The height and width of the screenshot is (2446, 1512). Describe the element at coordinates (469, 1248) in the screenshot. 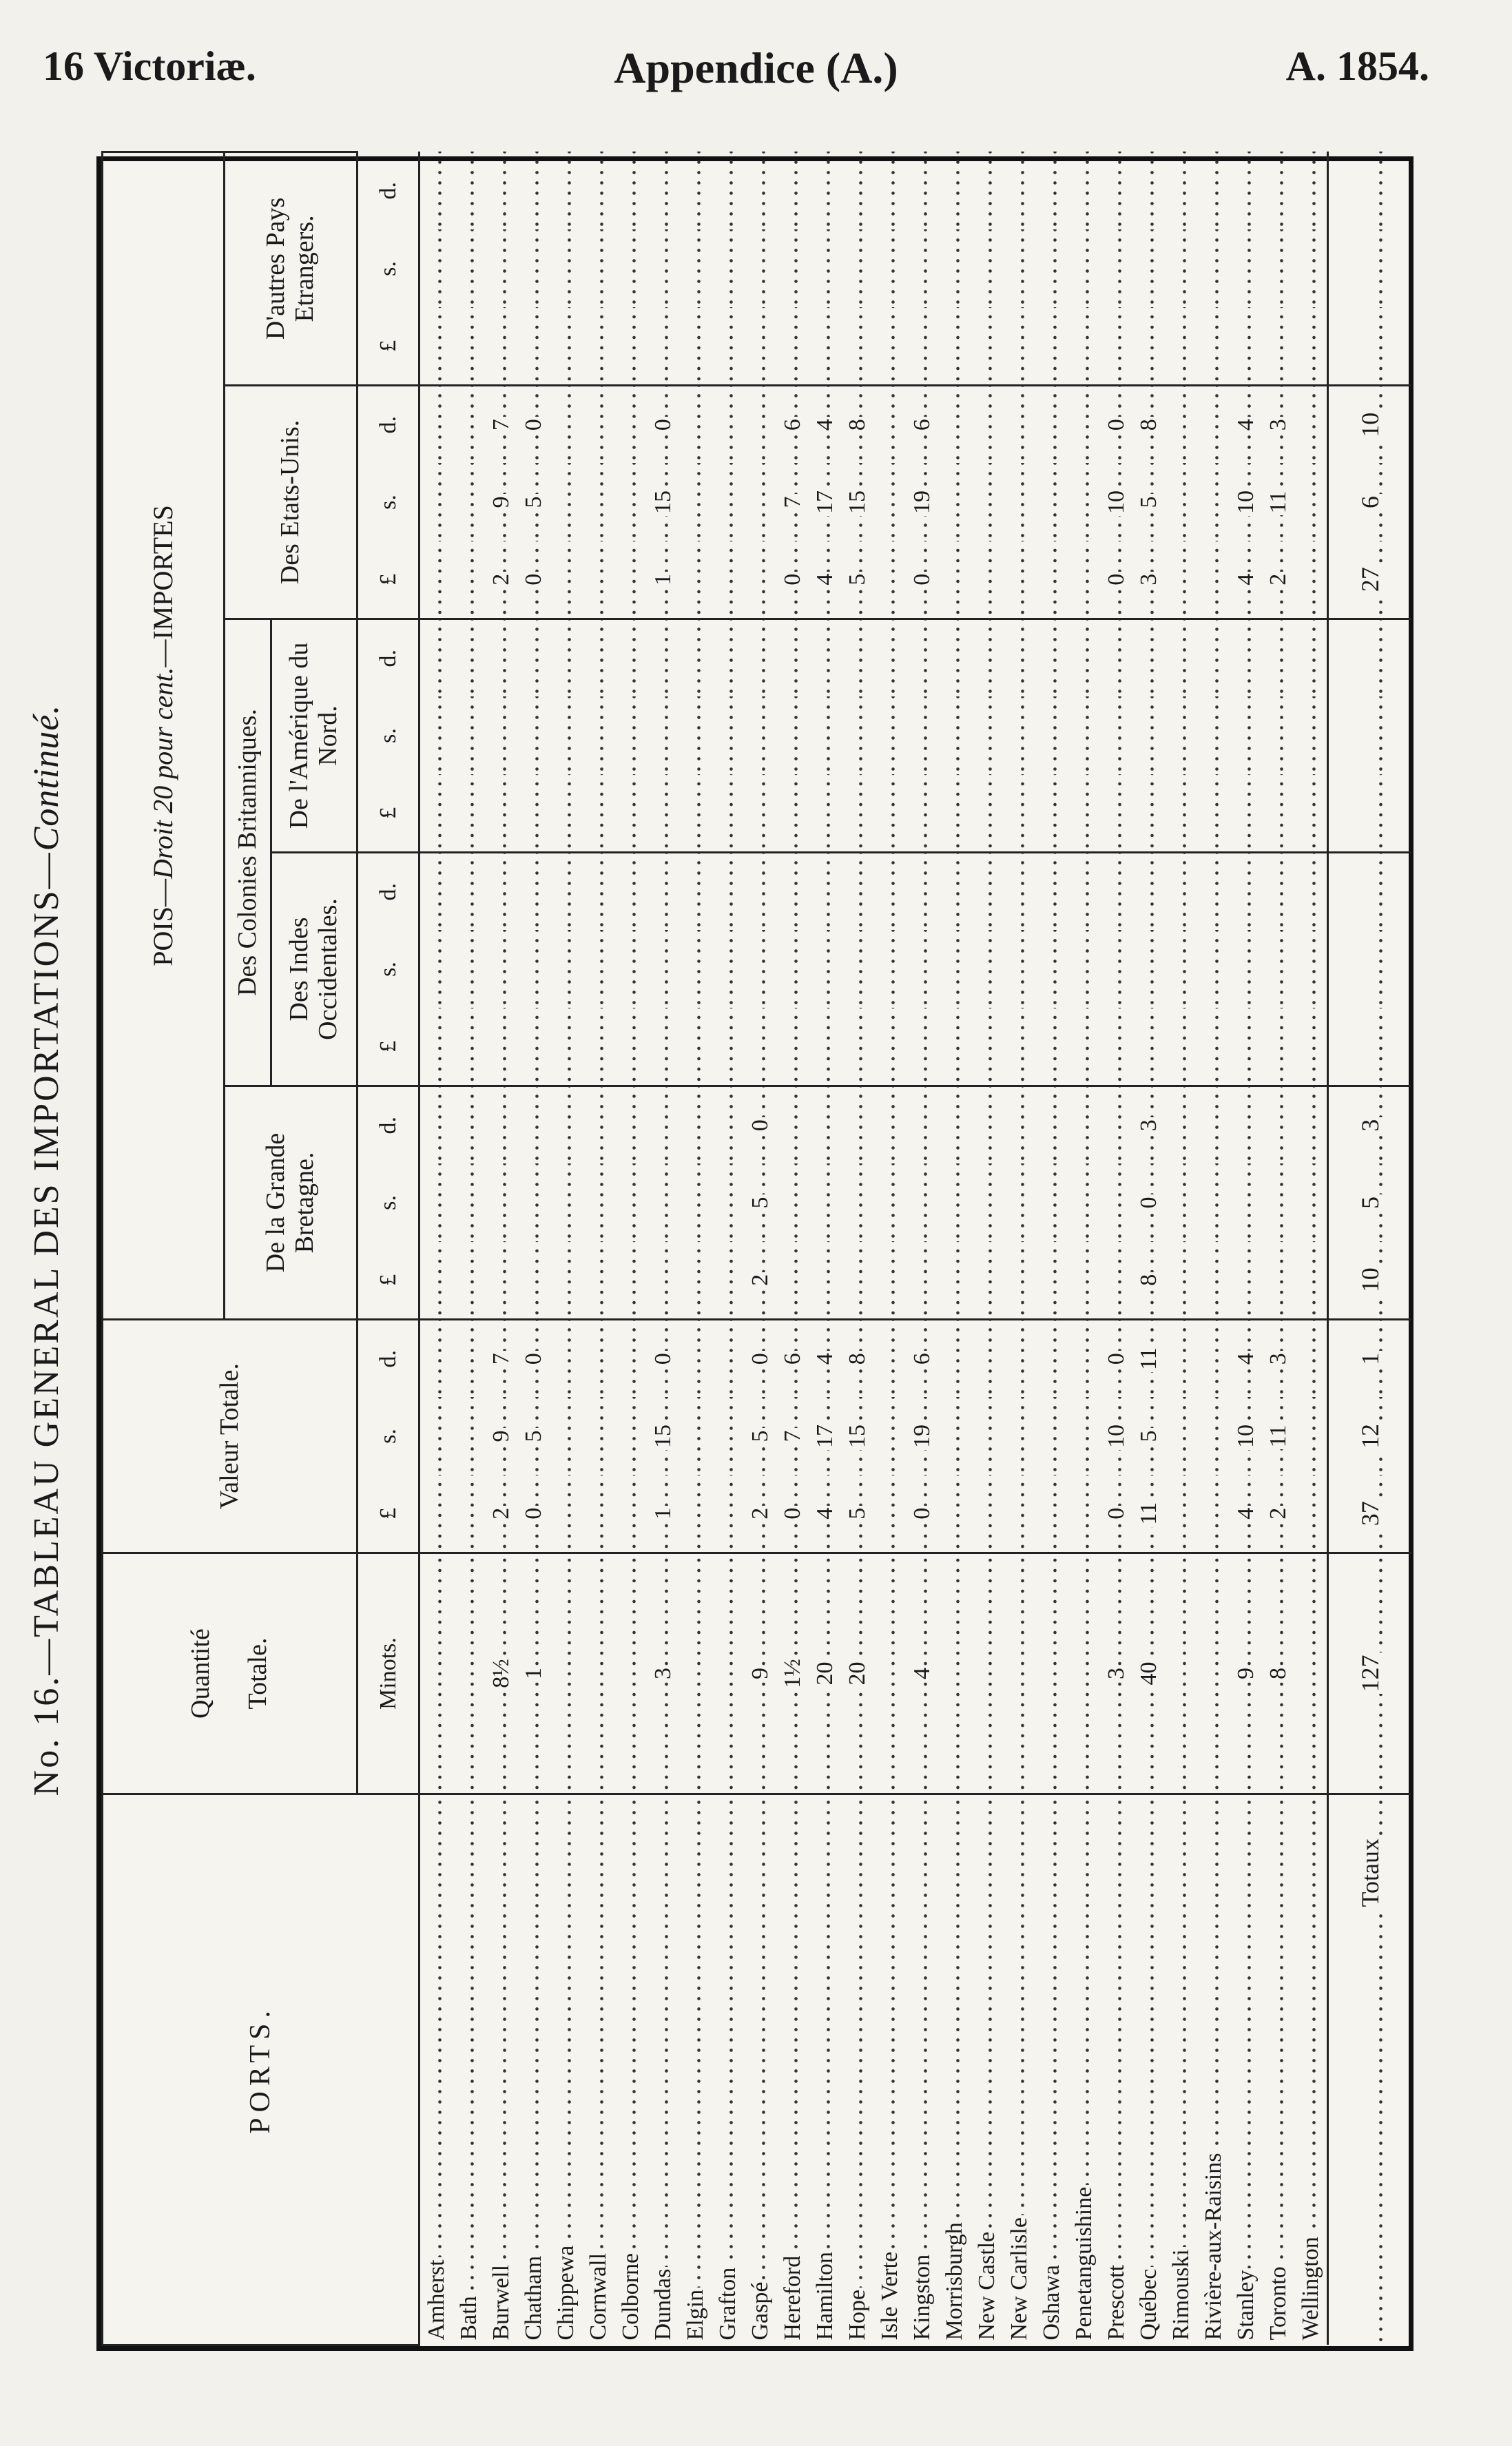

I see `table-row: Bath` at that location.